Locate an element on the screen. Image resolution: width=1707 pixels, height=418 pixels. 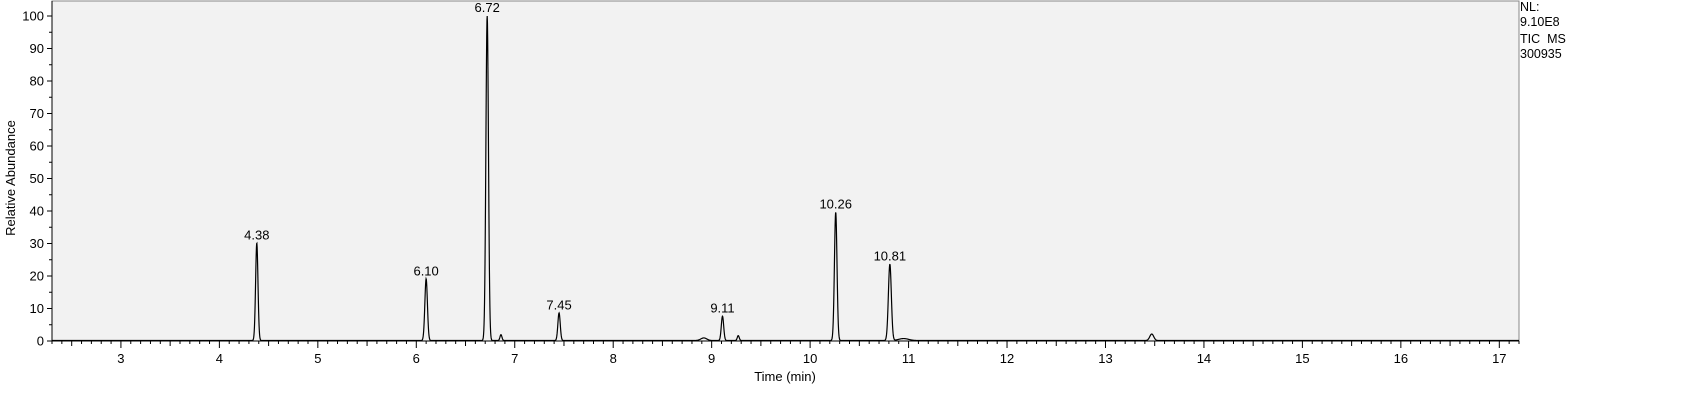
peak-label: 7.45 is located at coordinates (558, 304).